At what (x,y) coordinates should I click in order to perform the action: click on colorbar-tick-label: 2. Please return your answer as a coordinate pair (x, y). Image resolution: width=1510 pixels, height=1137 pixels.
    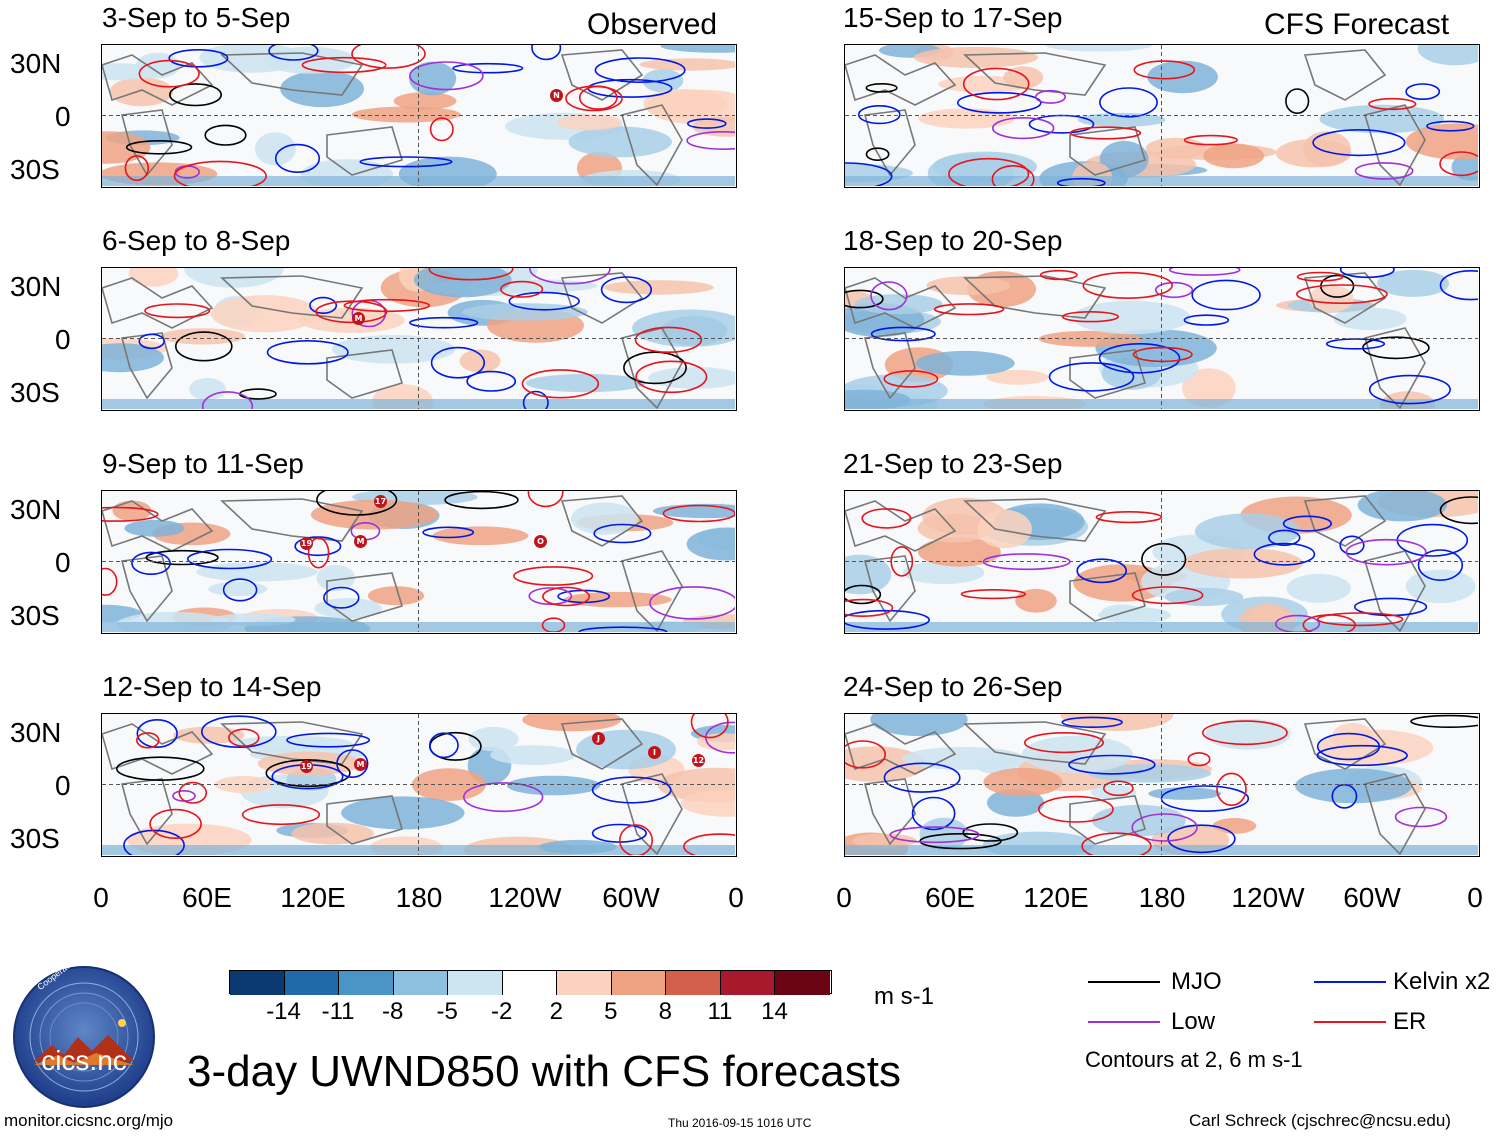
    Looking at the image, I should click on (556, 1011).